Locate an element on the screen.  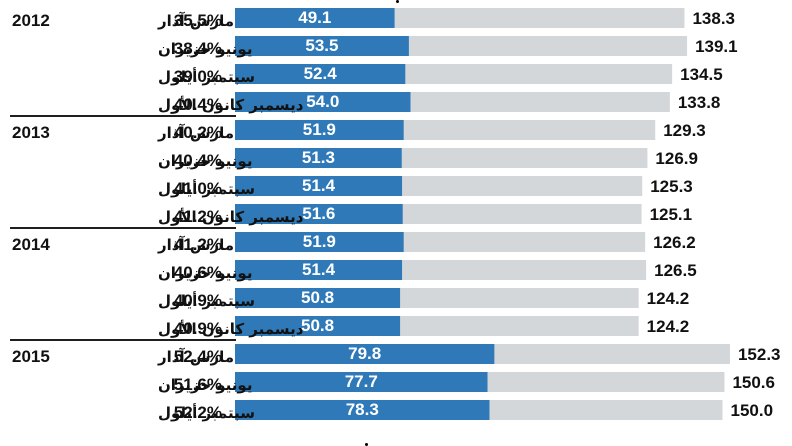
primary-value-label: 79.8 is located at coordinates (364, 353).